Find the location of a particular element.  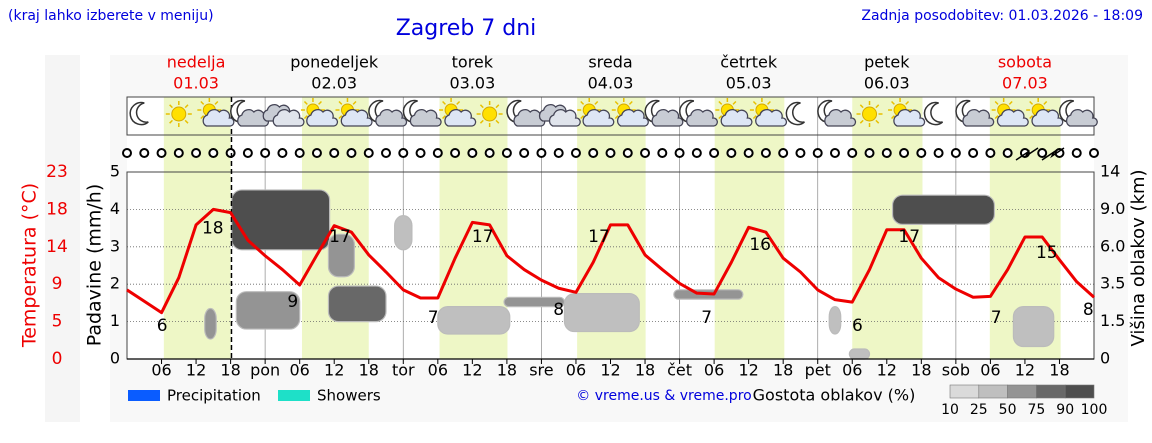

x-tick-label: pon is located at coordinates (265, 370).